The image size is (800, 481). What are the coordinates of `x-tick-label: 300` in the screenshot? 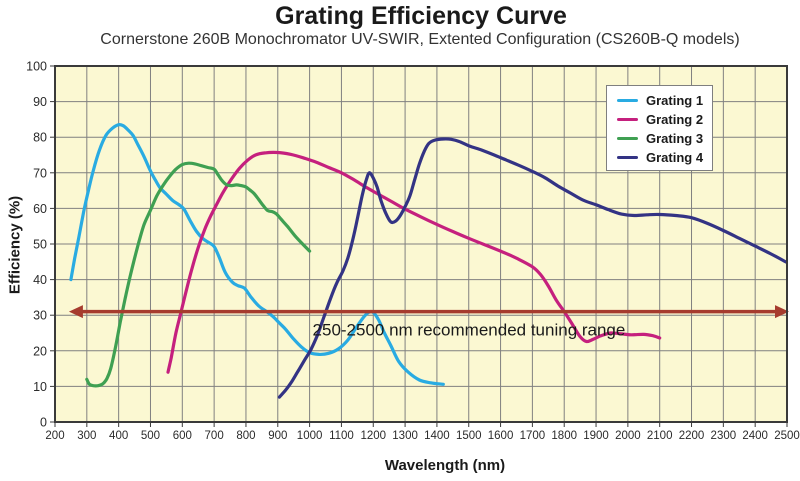 It's located at (86, 436).